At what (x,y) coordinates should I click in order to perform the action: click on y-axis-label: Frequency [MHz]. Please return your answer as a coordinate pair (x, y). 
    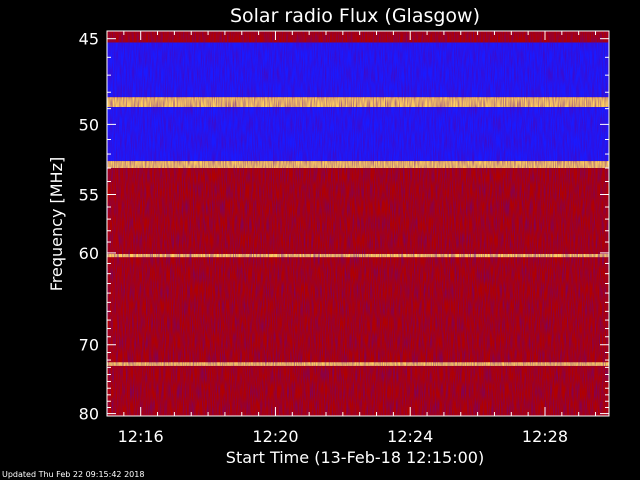
    Looking at the image, I should click on (56, 224).